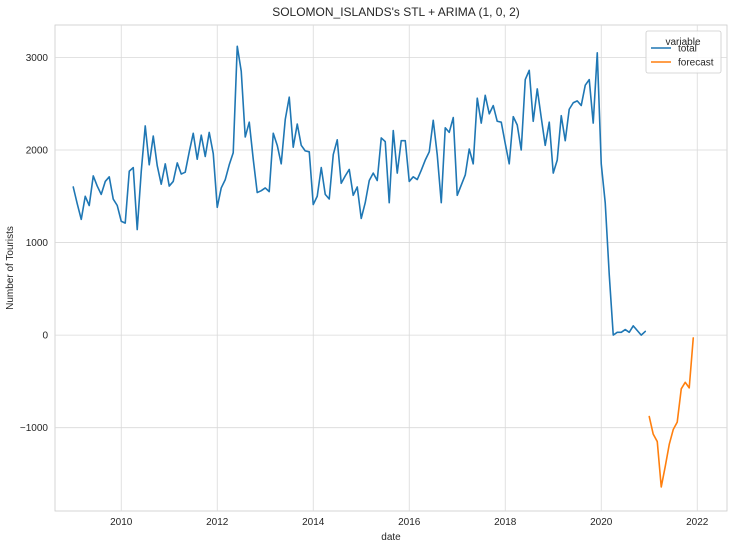 This screenshot has width=732, height=546. What do you see at coordinates (37, 58) in the screenshot?
I see `y-tick-label: 3000` at bounding box center [37, 58].